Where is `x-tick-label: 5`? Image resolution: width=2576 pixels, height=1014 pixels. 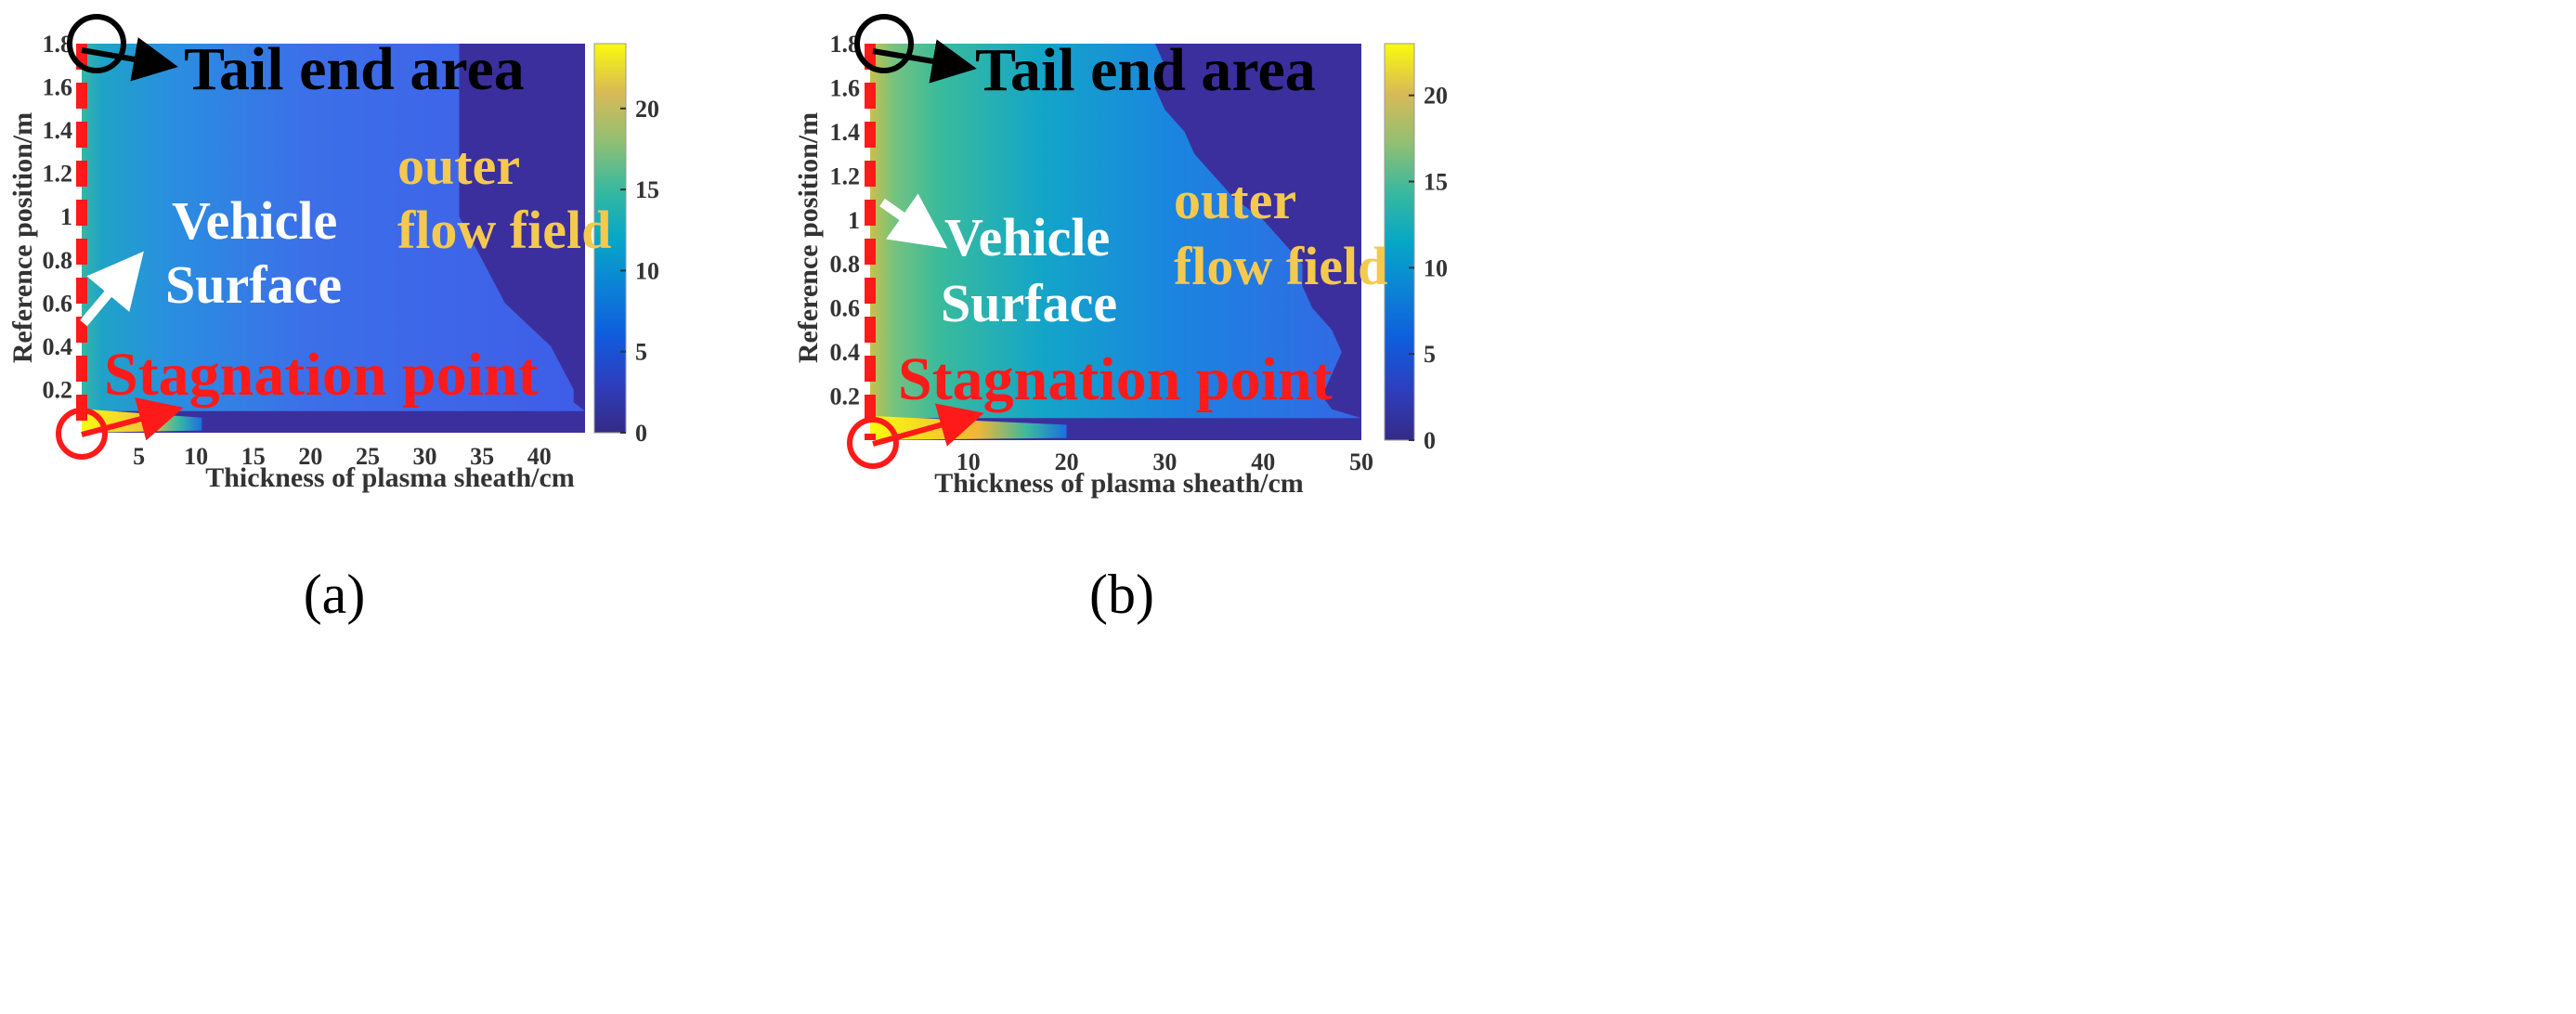
x-tick-label: 5 is located at coordinates (139, 456).